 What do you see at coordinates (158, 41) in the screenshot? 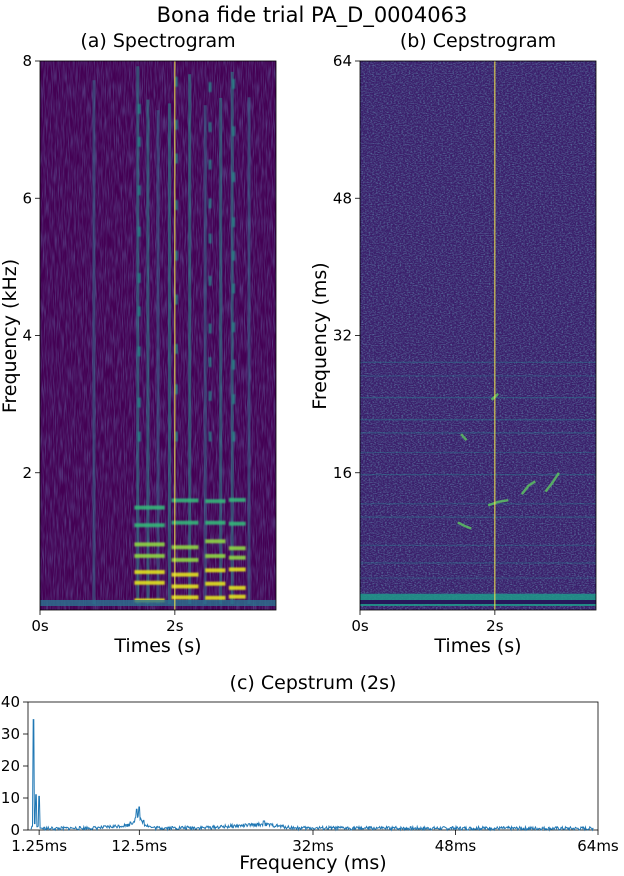
I see `spectrogram-title: (a) Spectrogram` at bounding box center [158, 41].